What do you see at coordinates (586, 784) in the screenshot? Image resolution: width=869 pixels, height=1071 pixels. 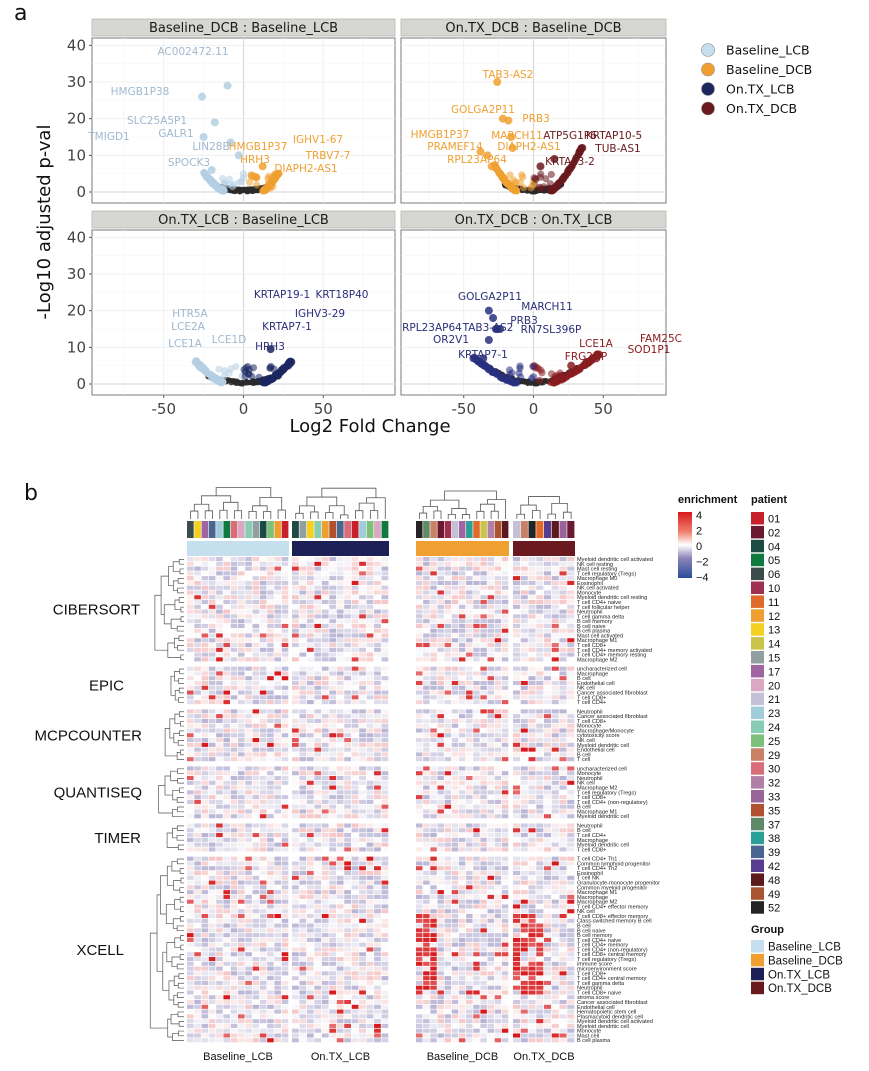 I see `row-label: NK cell` at bounding box center [586, 784].